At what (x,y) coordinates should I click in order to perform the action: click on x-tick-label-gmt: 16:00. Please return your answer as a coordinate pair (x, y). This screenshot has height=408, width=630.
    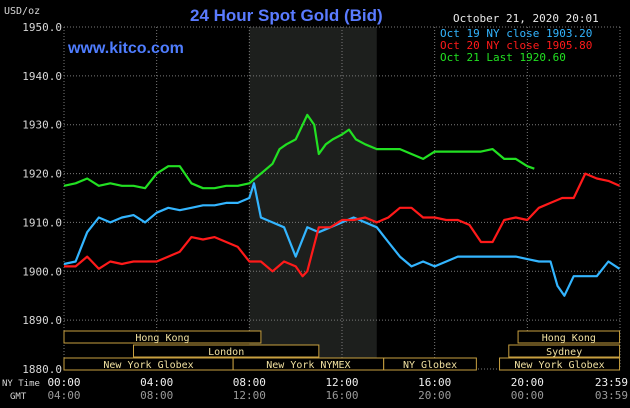
    Looking at the image, I should click on (341, 395).